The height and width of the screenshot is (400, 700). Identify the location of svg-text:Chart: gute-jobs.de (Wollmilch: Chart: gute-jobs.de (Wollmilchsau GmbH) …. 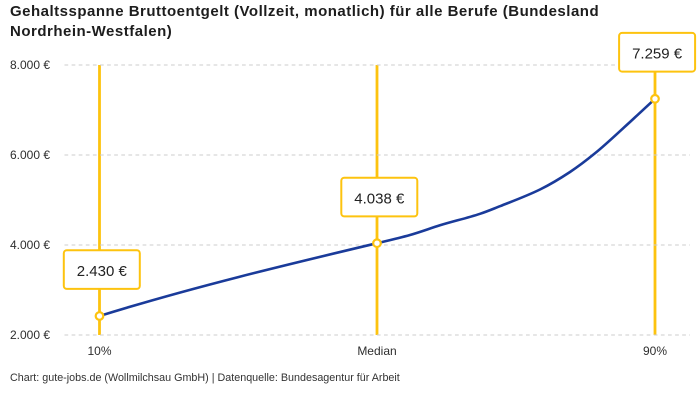
(205, 378).